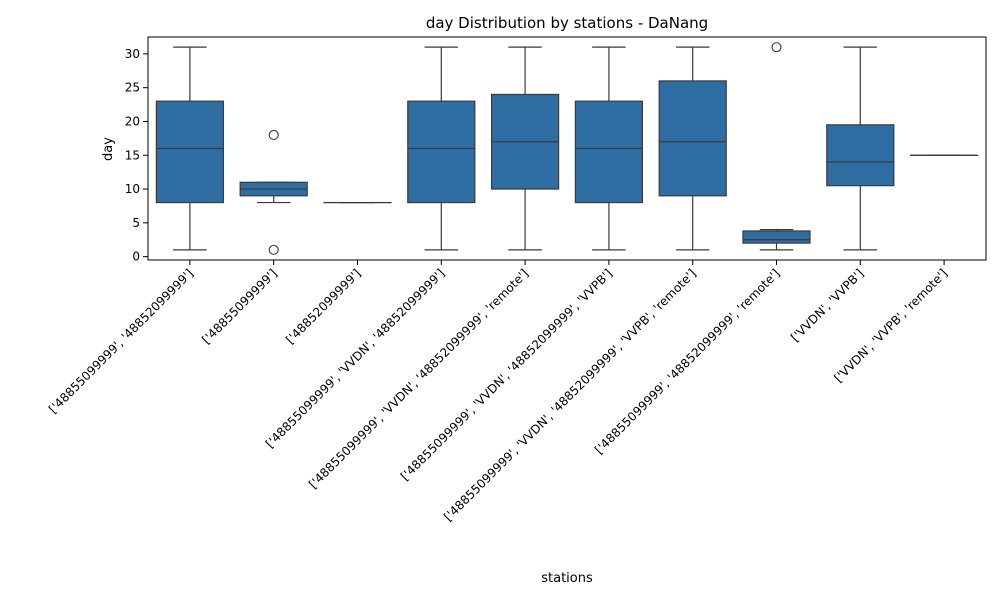 The height and width of the screenshot is (600, 1000). What do you see at coordinates (132, 54) in the screenshot?
I see `y-tick-label: 30` at bounding box center [132, 54].